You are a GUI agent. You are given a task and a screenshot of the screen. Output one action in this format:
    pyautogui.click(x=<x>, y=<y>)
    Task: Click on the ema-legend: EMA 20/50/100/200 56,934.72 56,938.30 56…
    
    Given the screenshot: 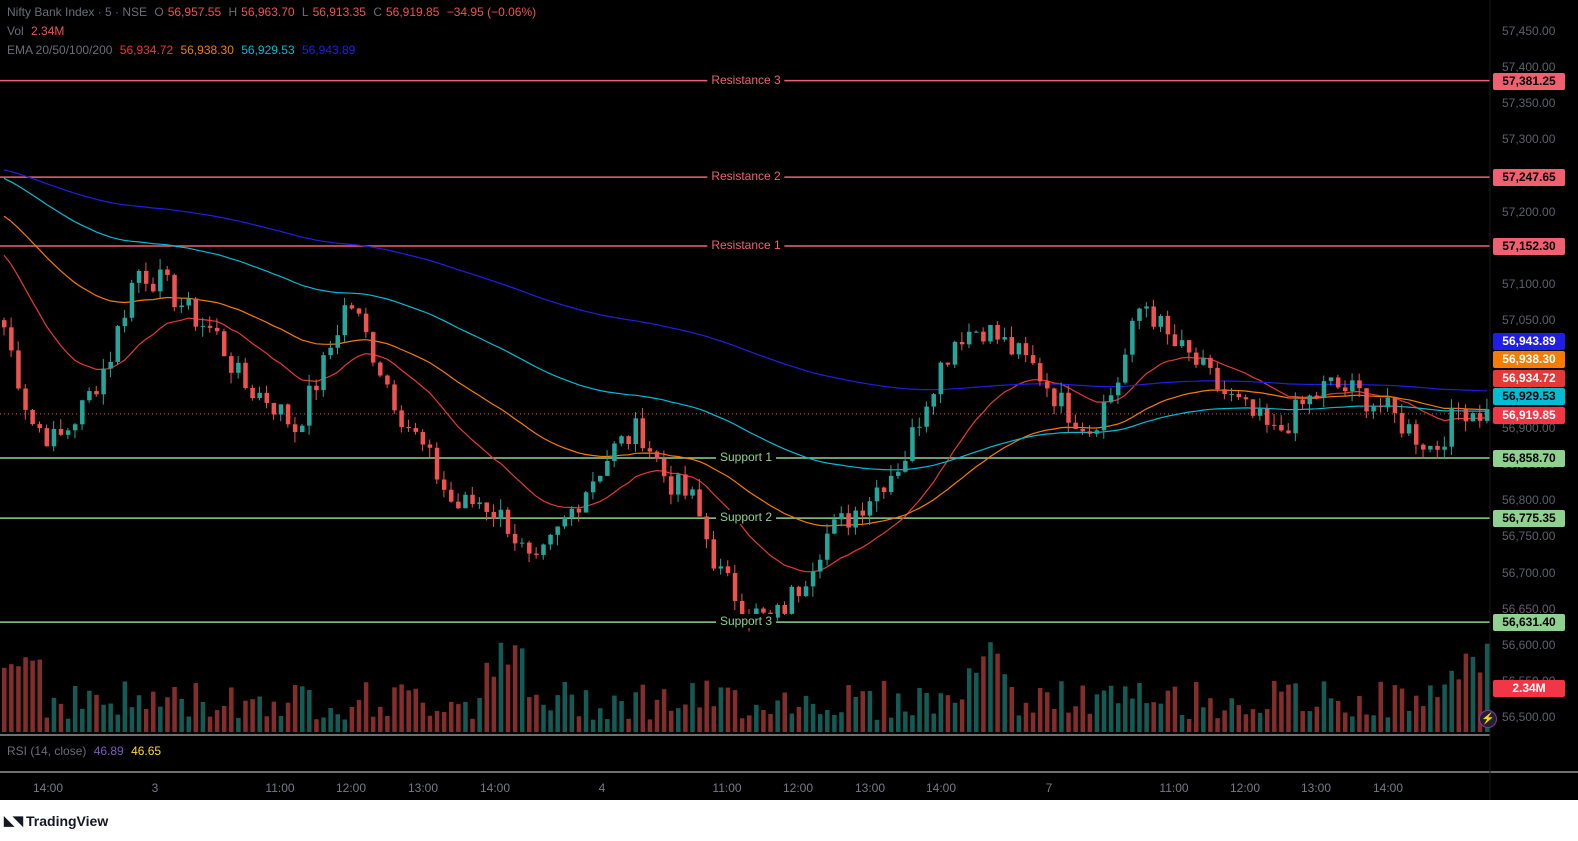 What is the action you would take?
    pyautogui.click(x=183, y=50)
    